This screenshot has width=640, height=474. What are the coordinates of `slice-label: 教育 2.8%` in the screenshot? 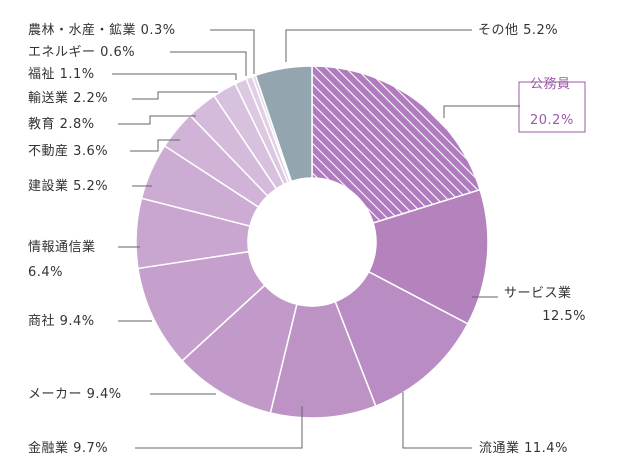 It's located at (61, 124).